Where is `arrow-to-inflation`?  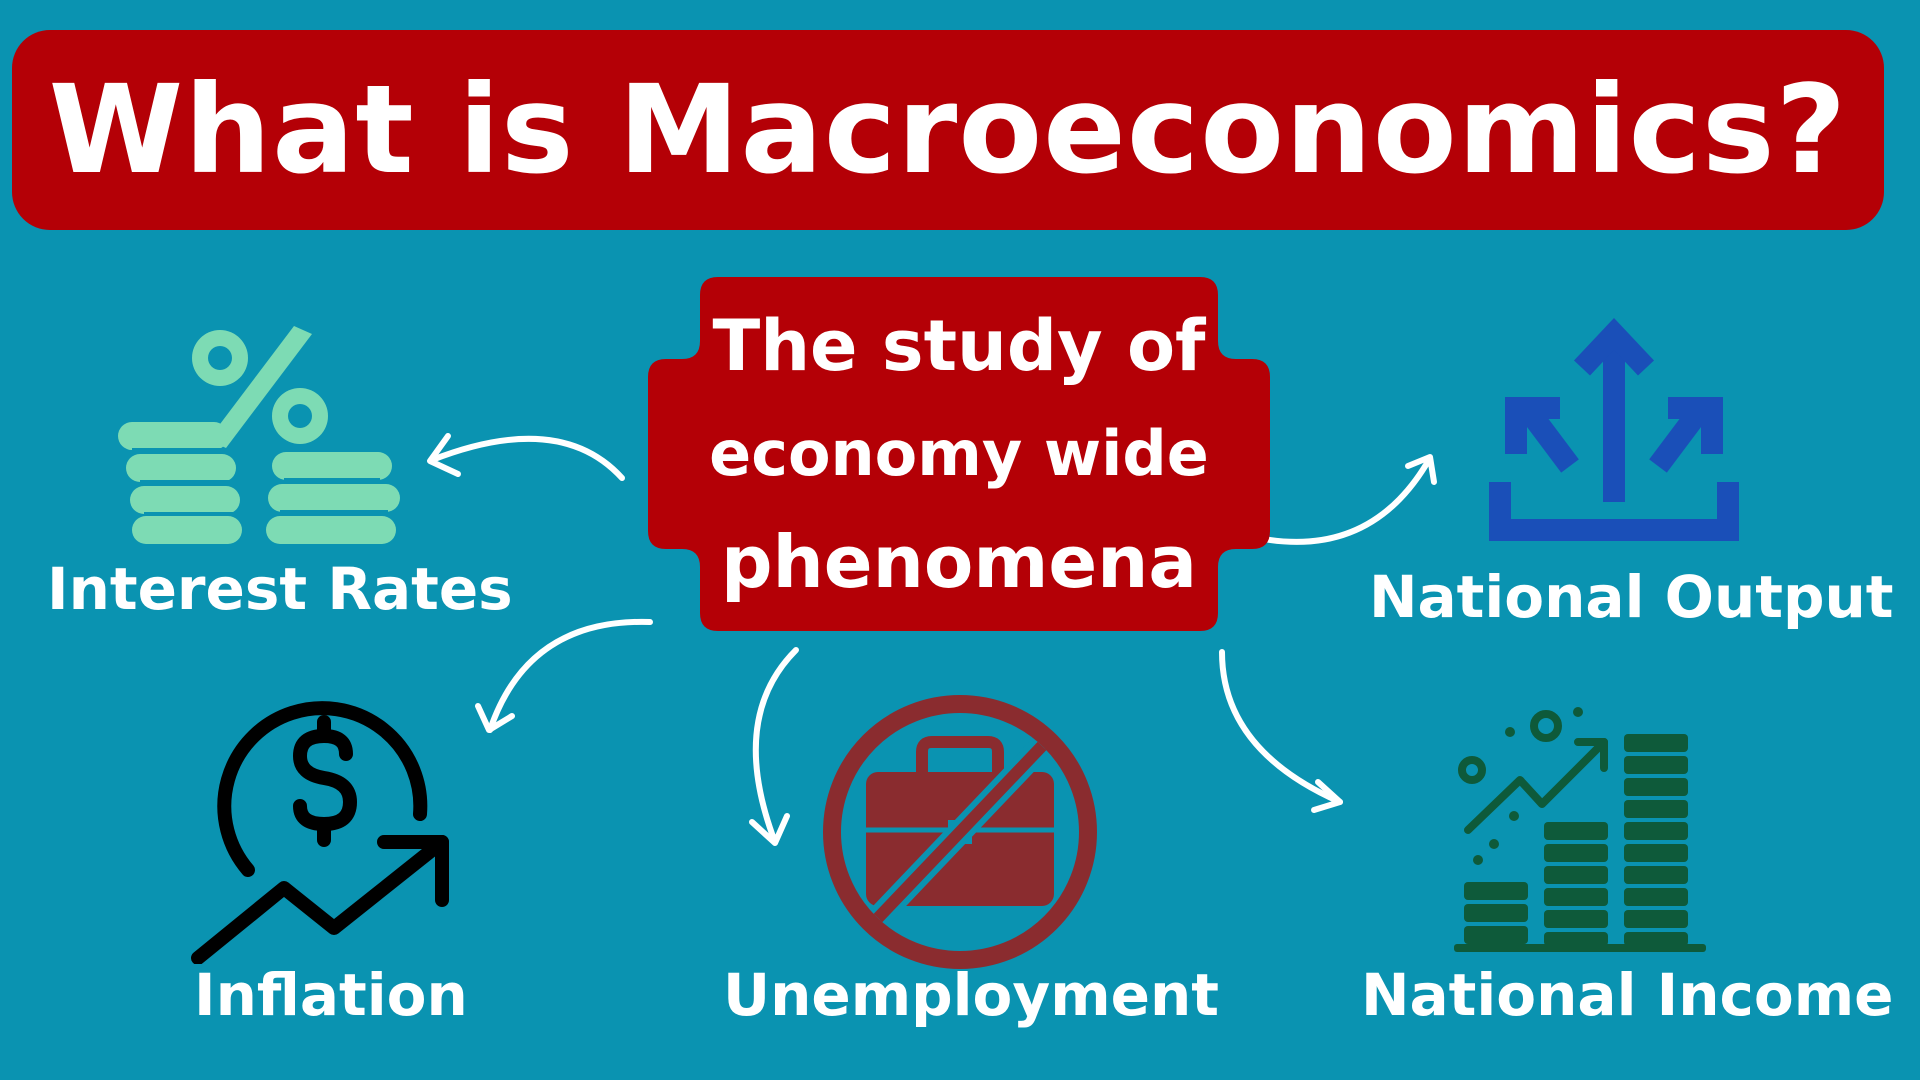 arrow-to-inflation is located at coordinates (564, 675).